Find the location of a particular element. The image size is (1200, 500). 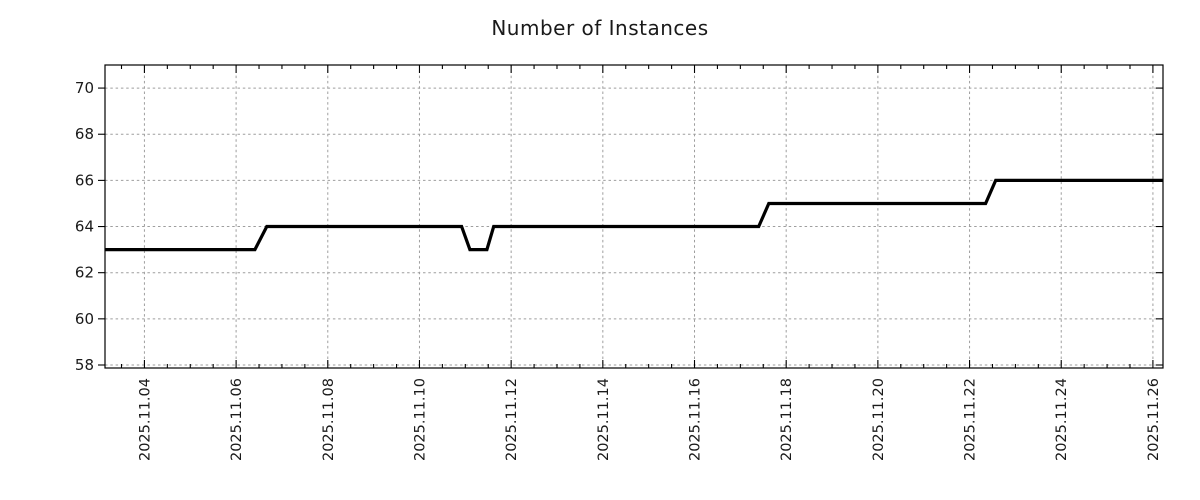

y-tick-label: 70 is located at coordinates (84, 88).